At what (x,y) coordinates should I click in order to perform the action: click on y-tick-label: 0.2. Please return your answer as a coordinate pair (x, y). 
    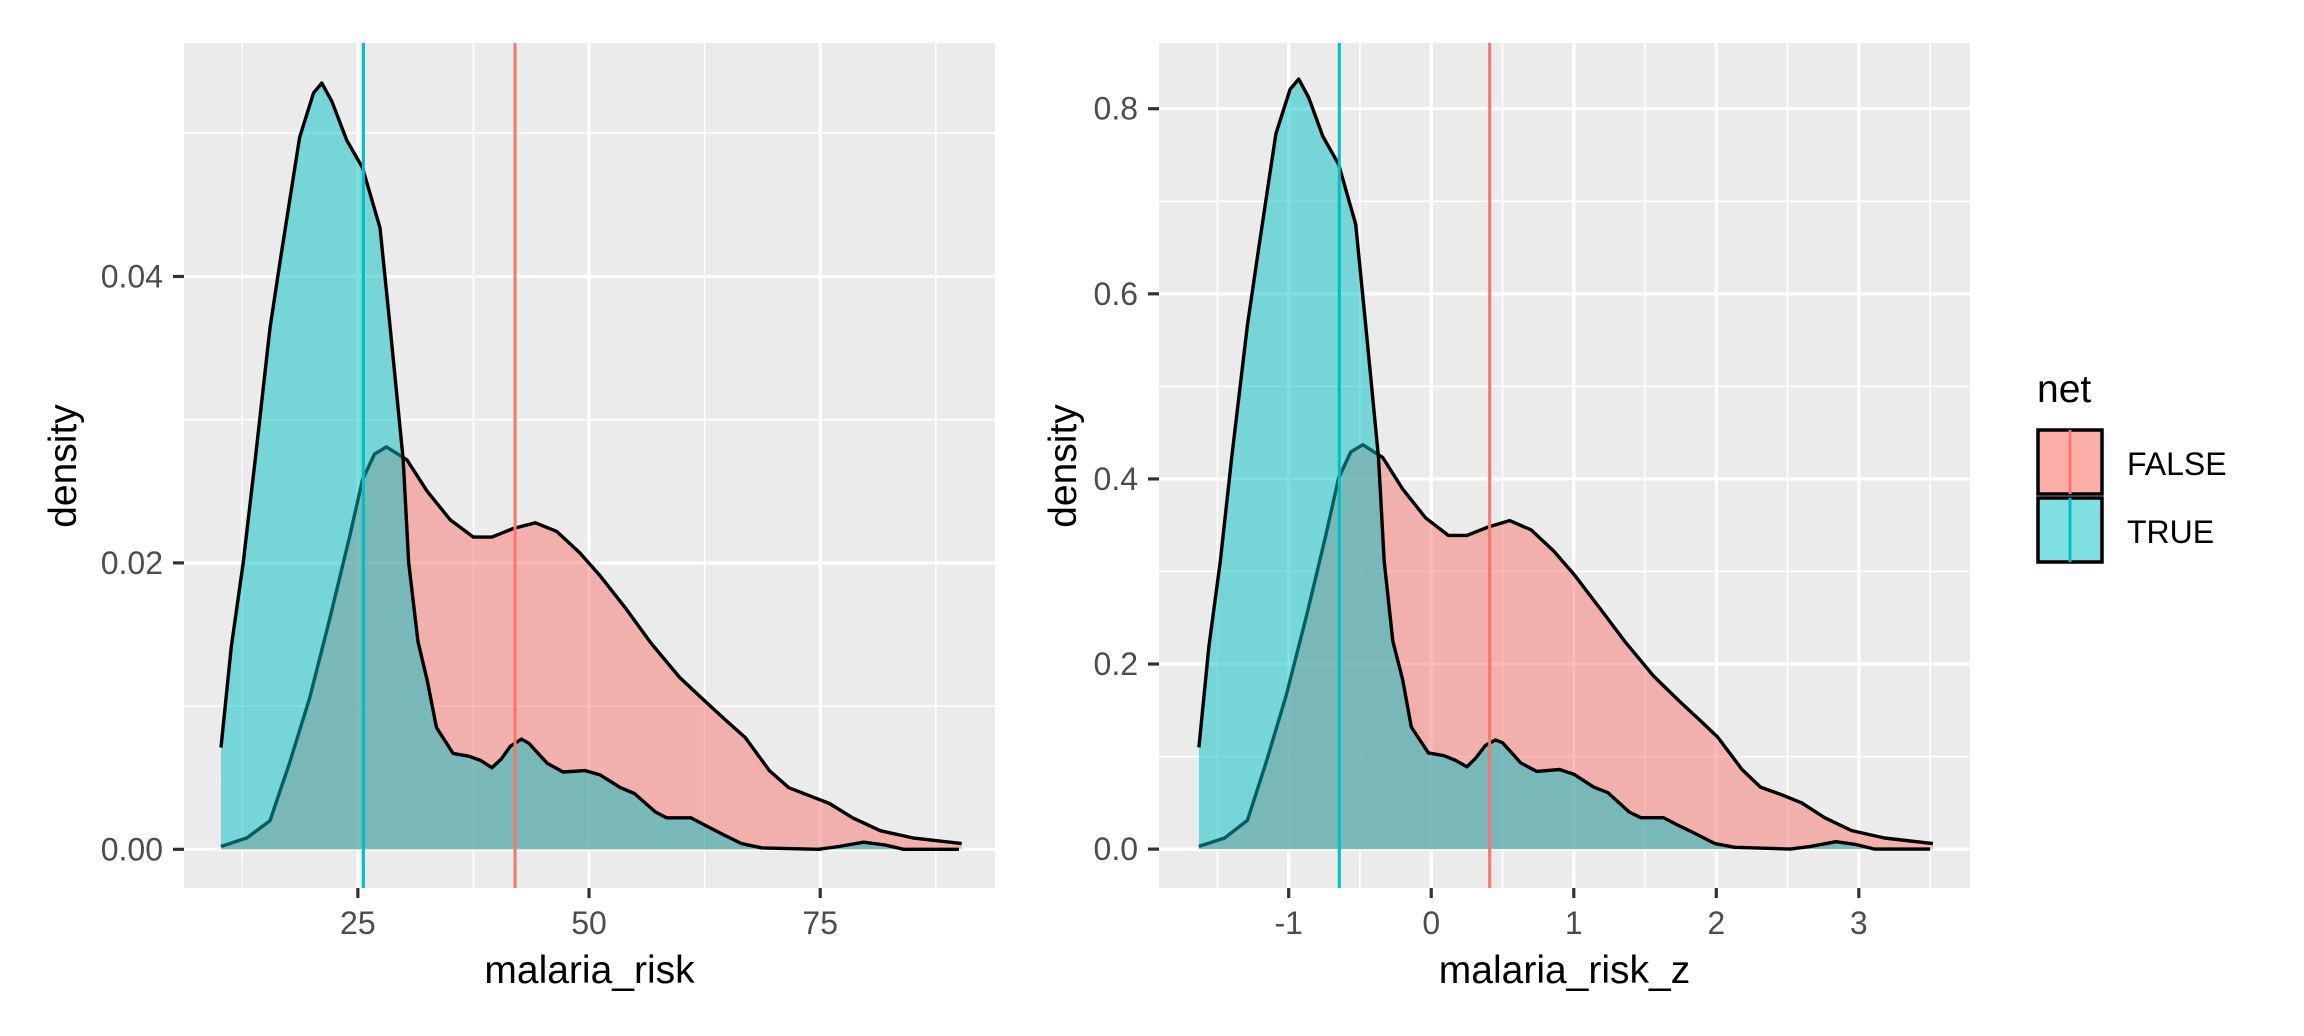
    Looking at the image, I should click on (1116, 664).